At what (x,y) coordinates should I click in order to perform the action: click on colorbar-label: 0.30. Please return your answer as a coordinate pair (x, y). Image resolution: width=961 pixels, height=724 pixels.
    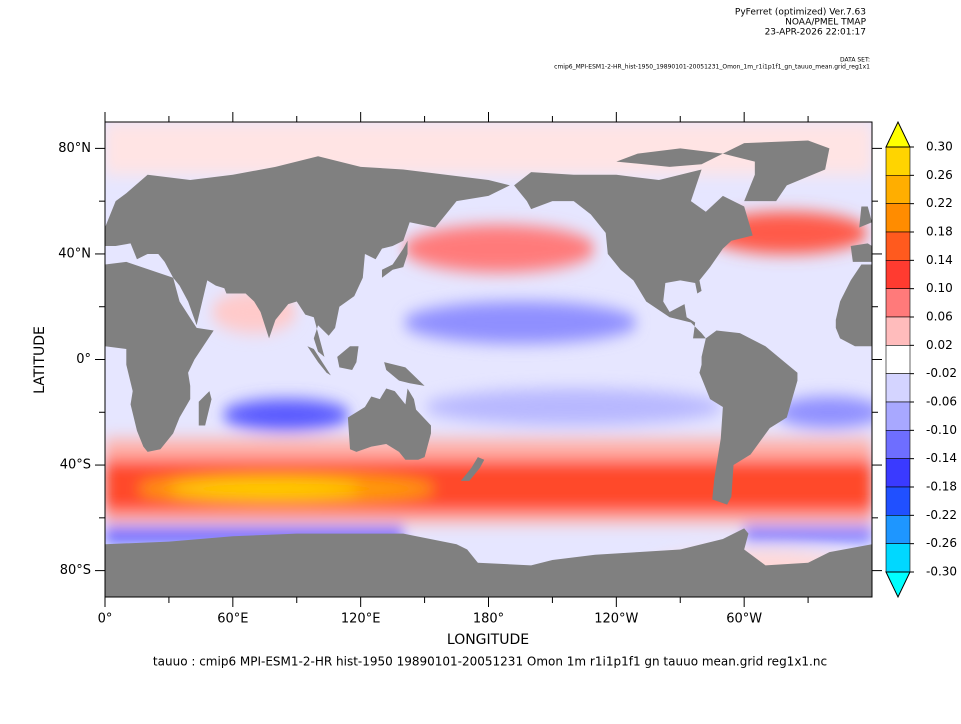
    Looking at the image, I should click on (939, 147).